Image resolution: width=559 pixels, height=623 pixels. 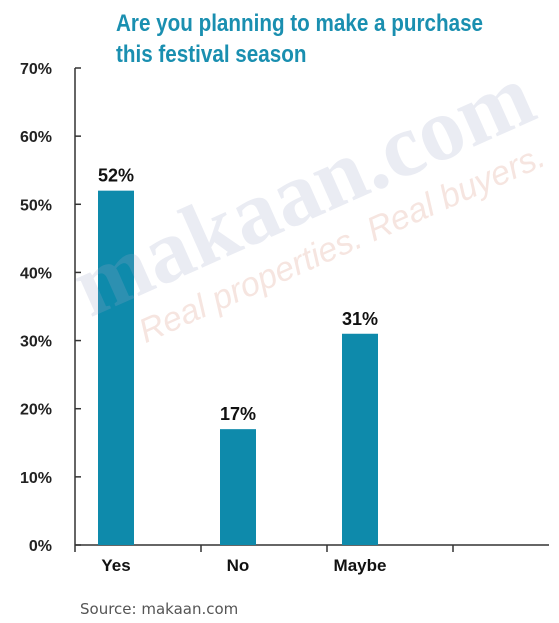 What do you see at coordinates (159, 609) in the screenshot?
I see `source-note: Source: makaan.com` at bounding box center [159, 609].